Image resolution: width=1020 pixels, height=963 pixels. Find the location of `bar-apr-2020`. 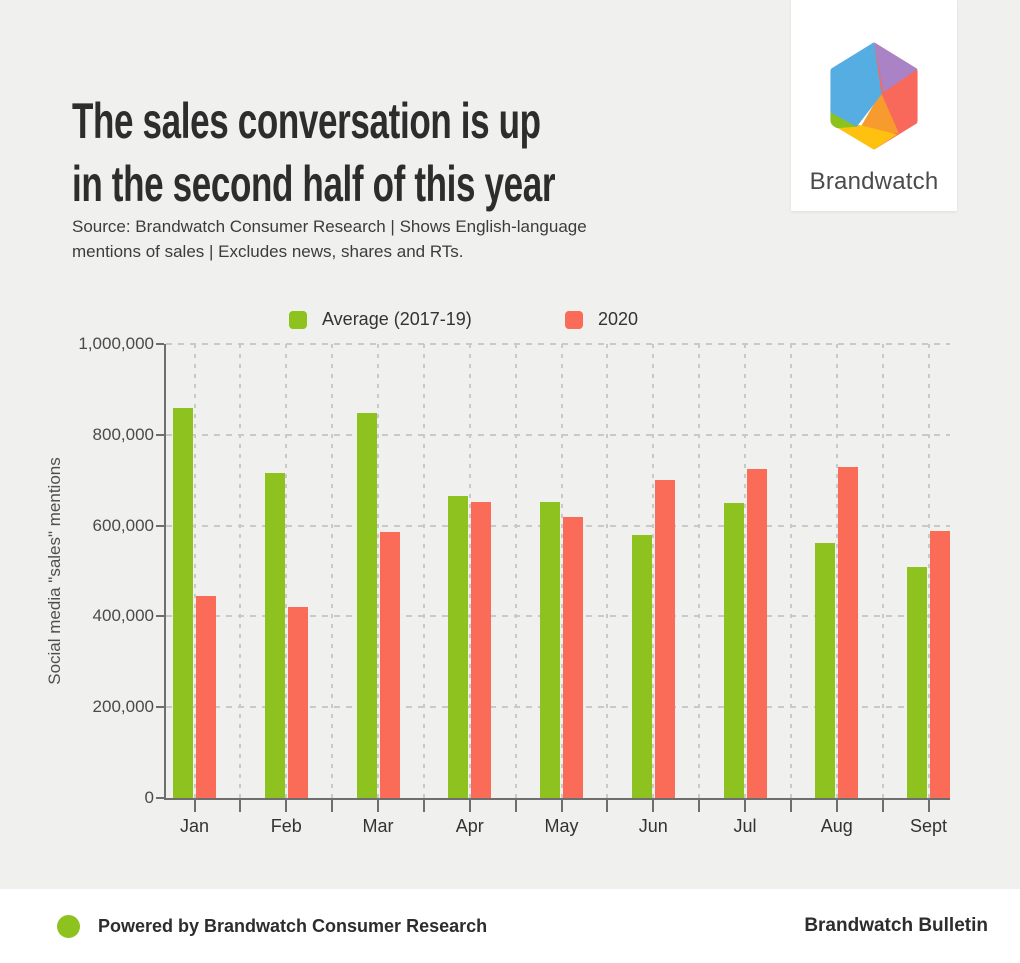

bar-apr-2020 is located at coordinates (481, 650).